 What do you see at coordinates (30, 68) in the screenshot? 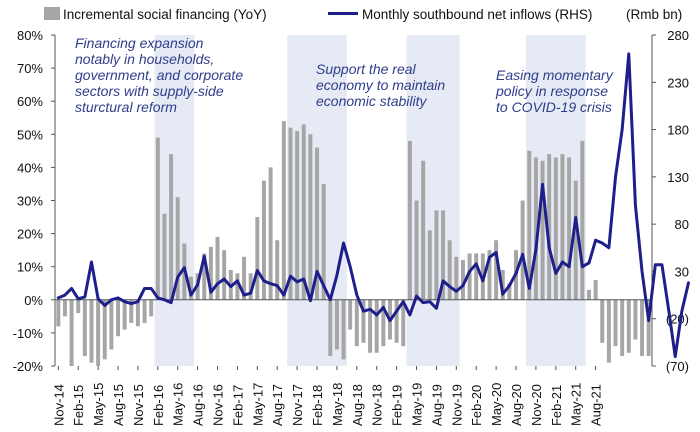
I see `left-tick-label: 70%` at bounding box center [30, 68].